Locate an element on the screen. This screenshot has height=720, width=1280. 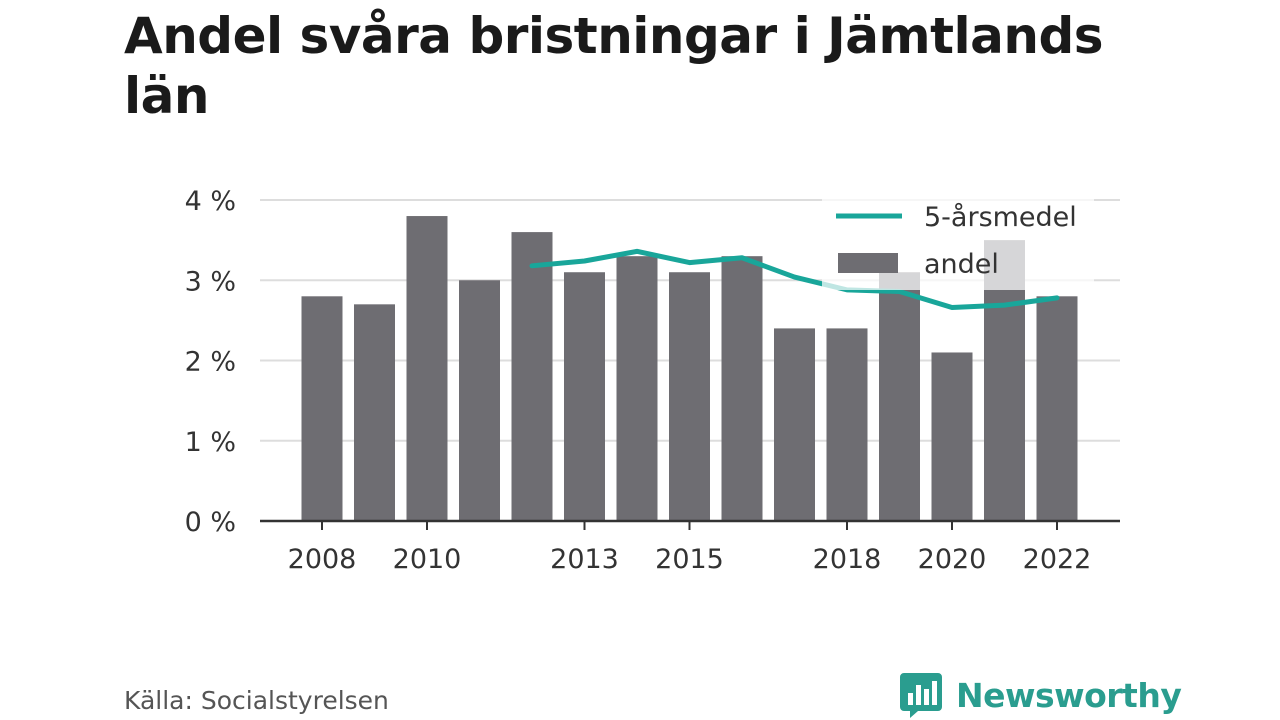
brand-logo: Newsworthy is located at coordinates (1041, 695).